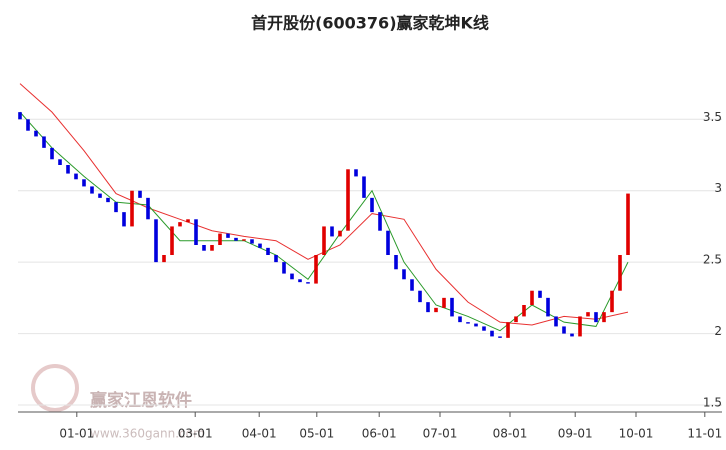 The image size is (726, 450). What do you see at coordinates (195, 434) in the screenshot?
I see `x-tick-label: 03-01` at bounding box center [195, 434].